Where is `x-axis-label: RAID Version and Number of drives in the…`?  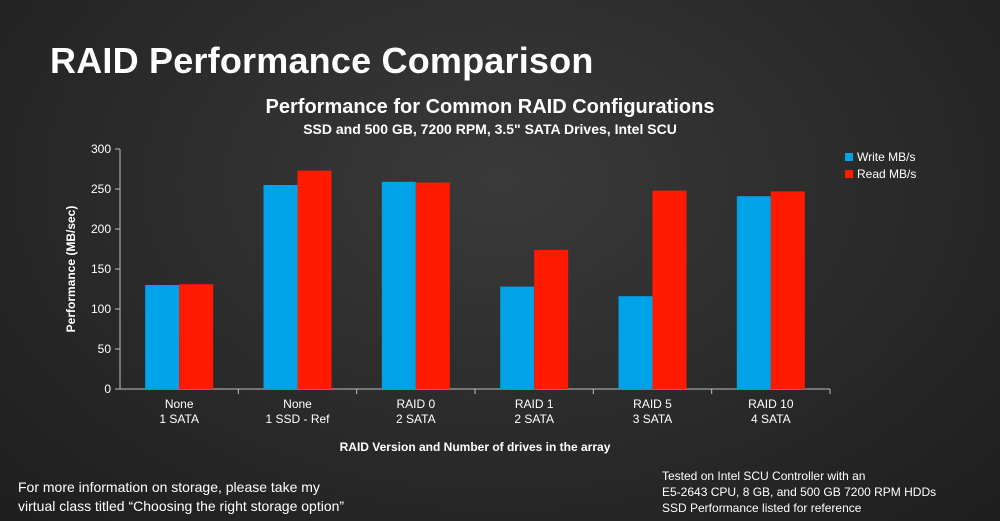 x-axis-label: RAID Version and Number of drives in the… is located at coordinates (475, 447).